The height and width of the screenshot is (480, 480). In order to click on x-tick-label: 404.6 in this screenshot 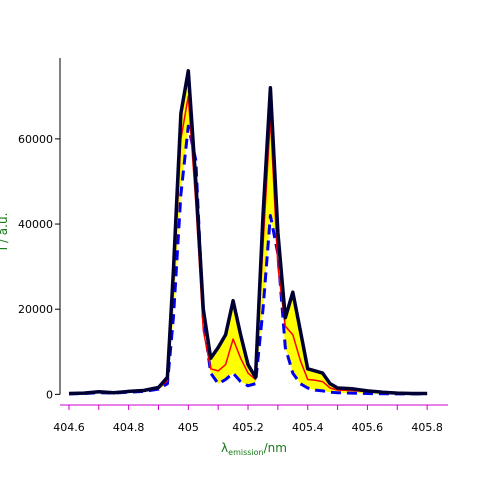, I will do `click(69, 427)`.